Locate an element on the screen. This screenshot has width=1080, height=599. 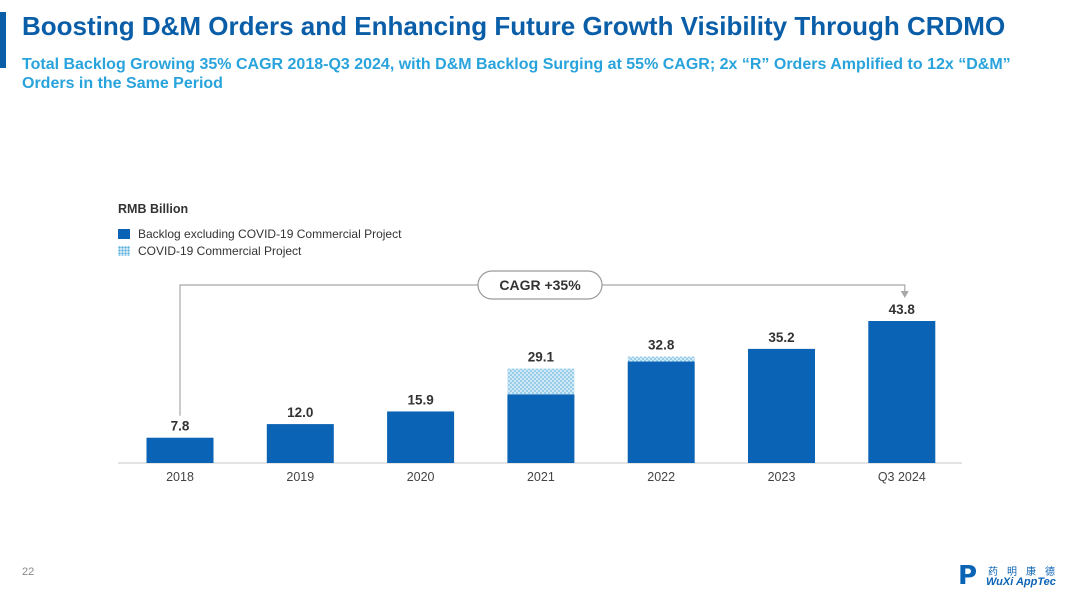
wuxi-apptec-logo: P 药明康德 WuXi AppTec is located at coordinates (1010, 577).